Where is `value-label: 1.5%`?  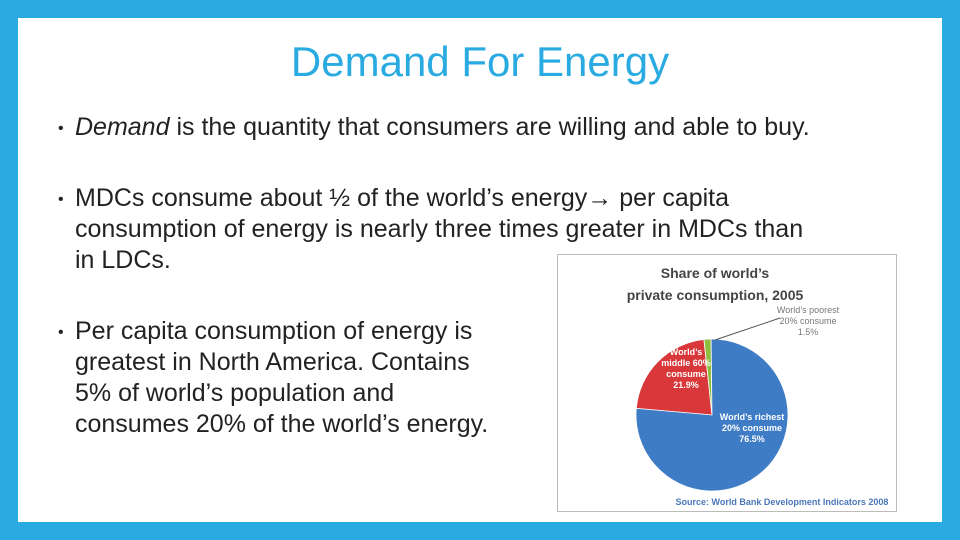 value-label: 1.5% is located at coordinates (808, 332).